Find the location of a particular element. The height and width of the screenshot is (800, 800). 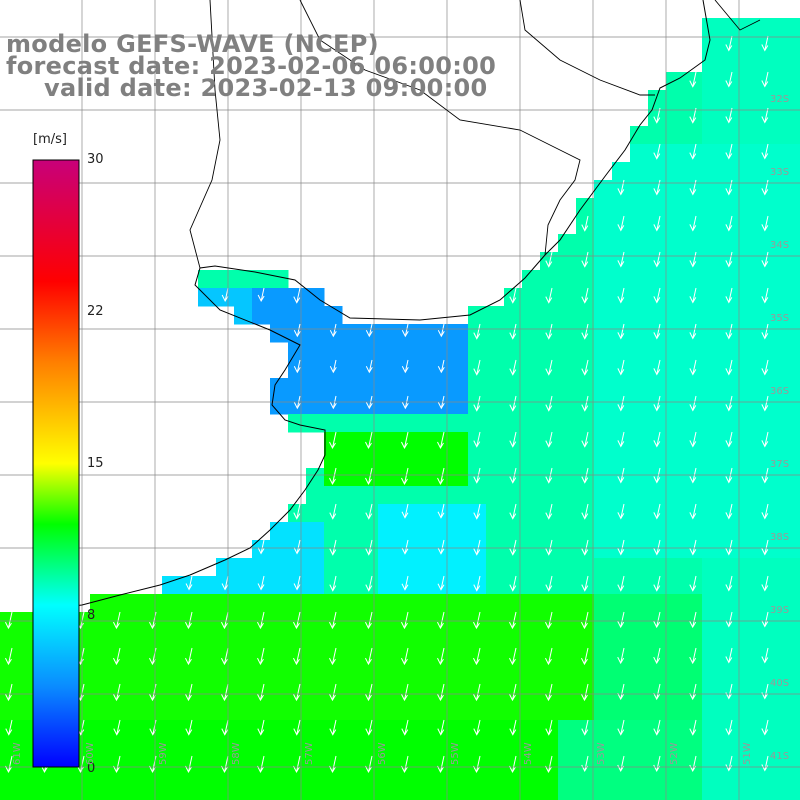

latitude-label: 39S is located at coordinates (780, 610).